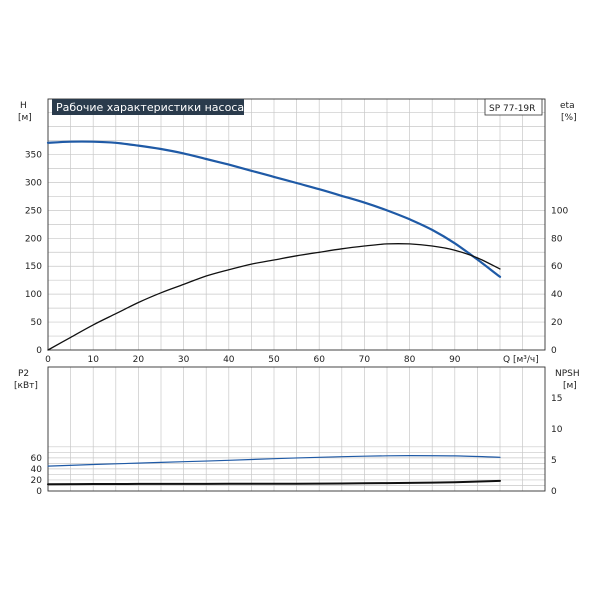 The image size is (600, 600). What do you see at coordinates (33, 183) in the screenshot?
I see `y-tick-label-h: 300` at bounding box center [33, 183].